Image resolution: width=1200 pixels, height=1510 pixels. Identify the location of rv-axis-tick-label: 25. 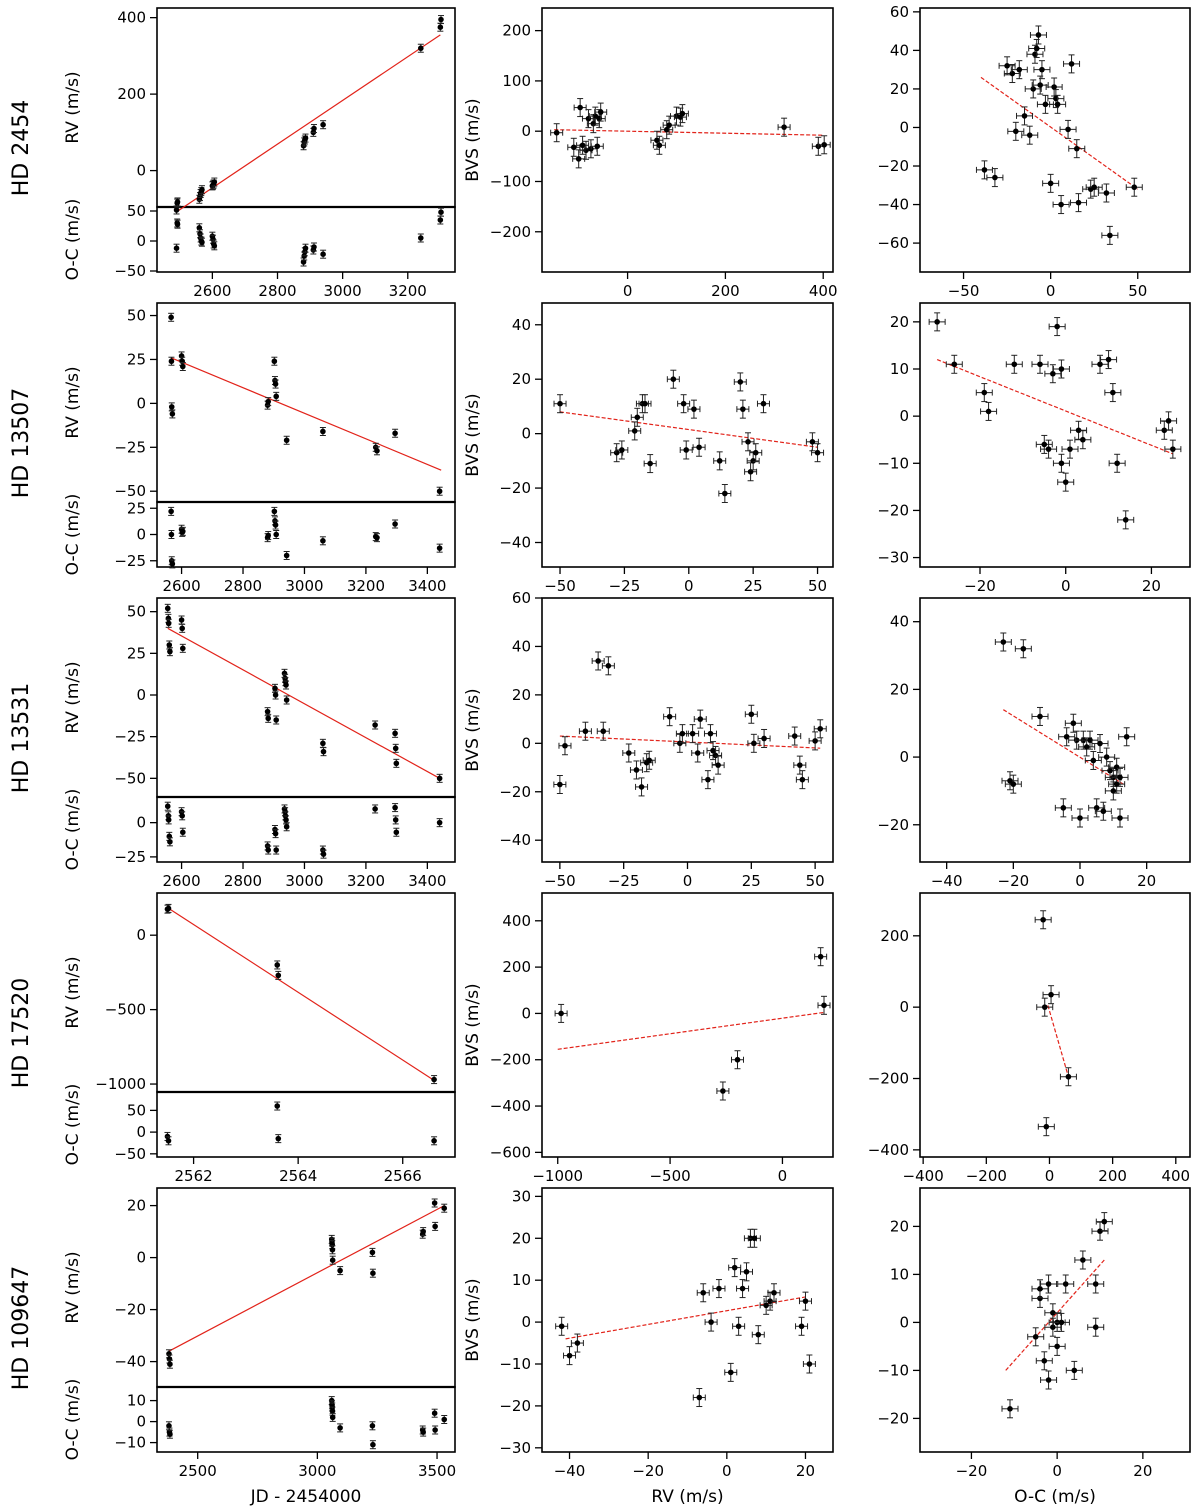
(136, 653).